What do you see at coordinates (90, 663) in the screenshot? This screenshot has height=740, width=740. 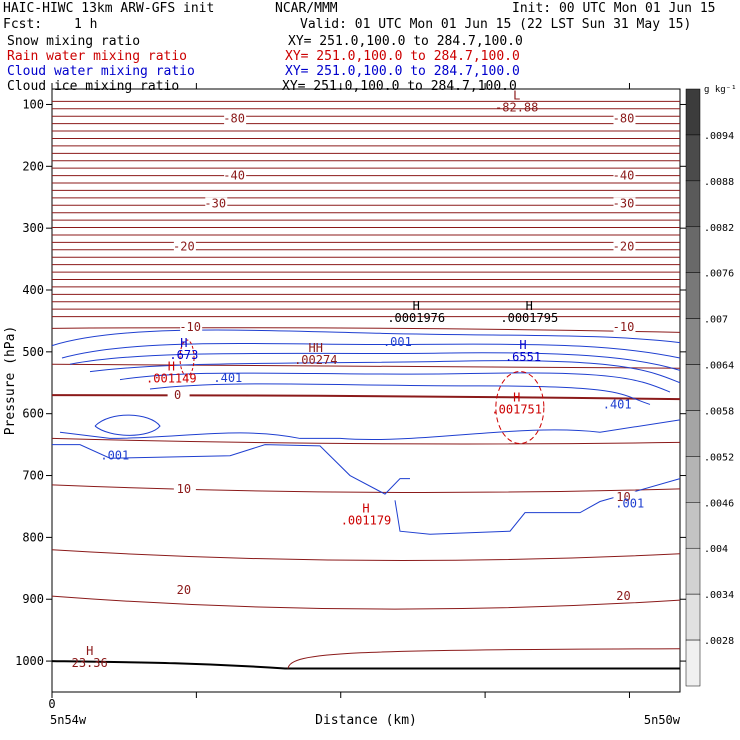 I see `extremum-value: 23.36` at bounding box center [90, 663].